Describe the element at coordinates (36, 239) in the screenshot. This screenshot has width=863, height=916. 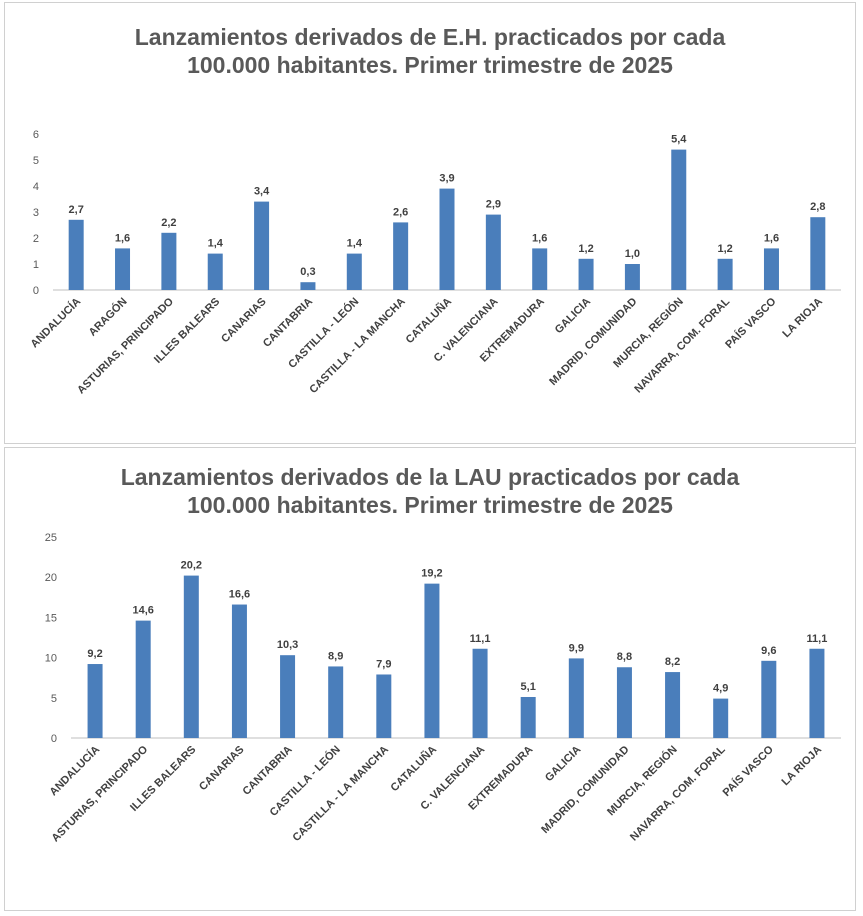
I see `y-tick-label: 2` at that location.